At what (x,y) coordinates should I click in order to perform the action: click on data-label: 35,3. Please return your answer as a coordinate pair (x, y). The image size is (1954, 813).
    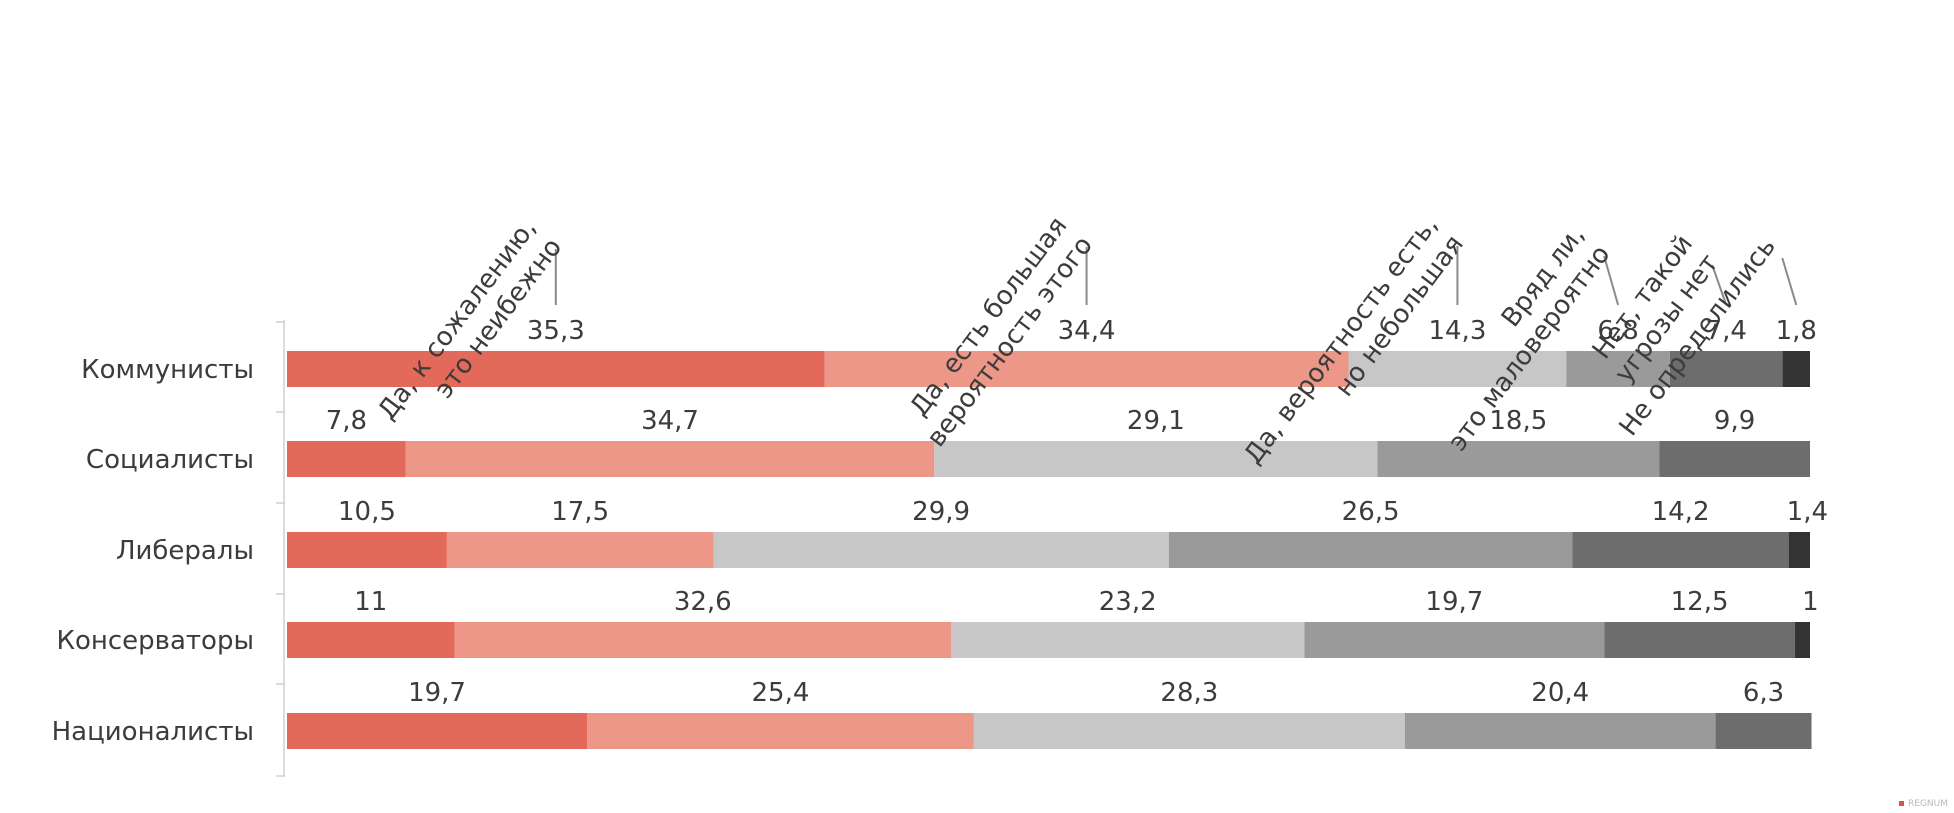
    Looking at the image, I should click on (556, 331).